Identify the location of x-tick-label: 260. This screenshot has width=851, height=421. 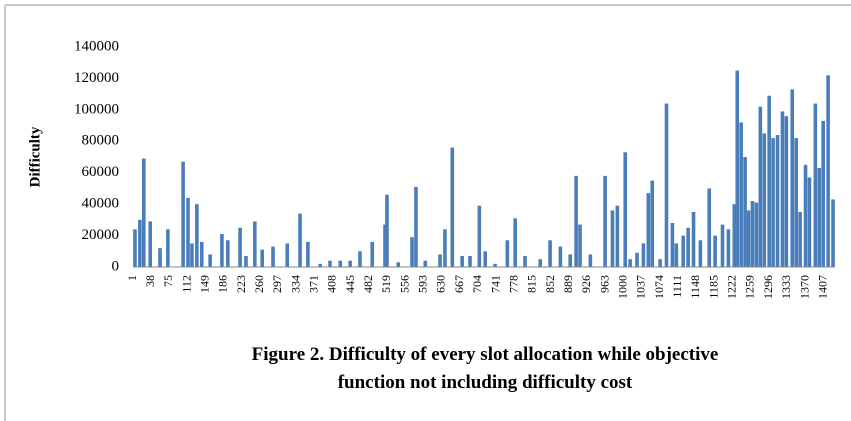
(259, 284).